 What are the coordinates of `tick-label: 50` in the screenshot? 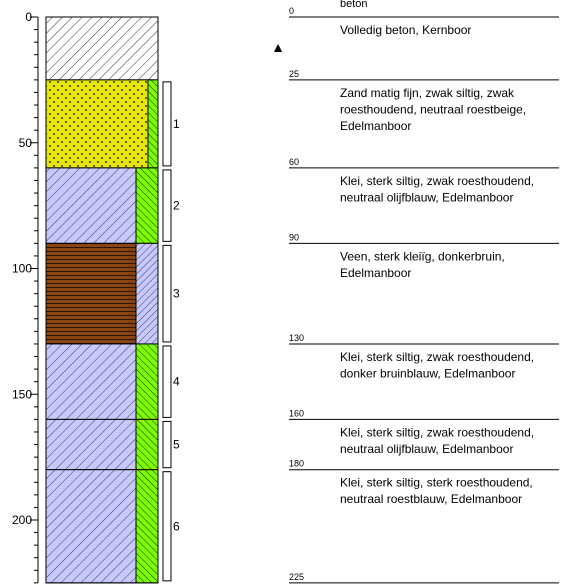 It's located at (26, 143).